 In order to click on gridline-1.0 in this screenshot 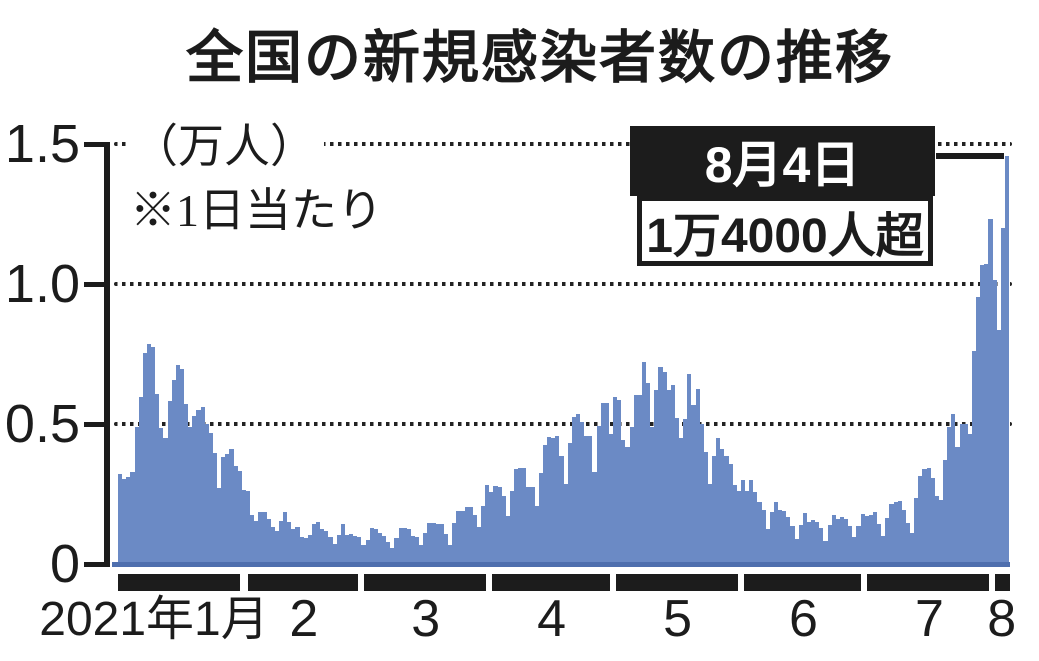, I will do `click(563, 284)`.